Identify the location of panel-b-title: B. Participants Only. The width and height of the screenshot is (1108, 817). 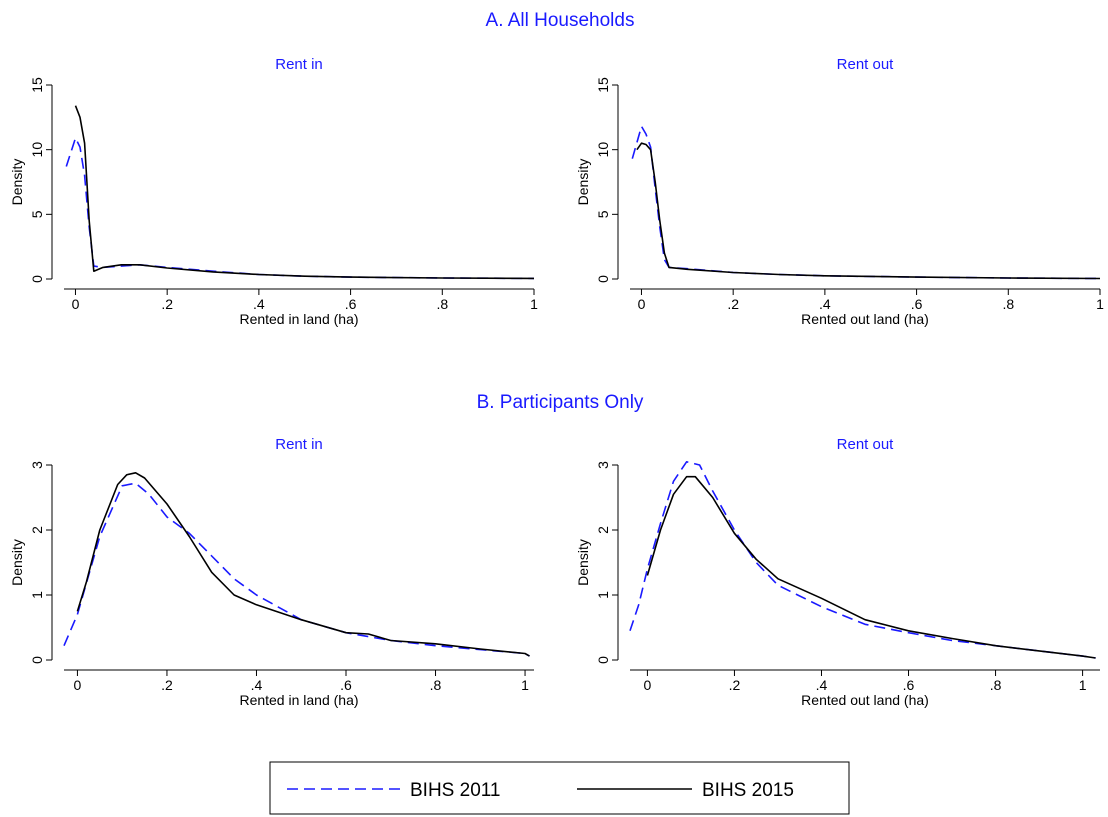
(560, 402).